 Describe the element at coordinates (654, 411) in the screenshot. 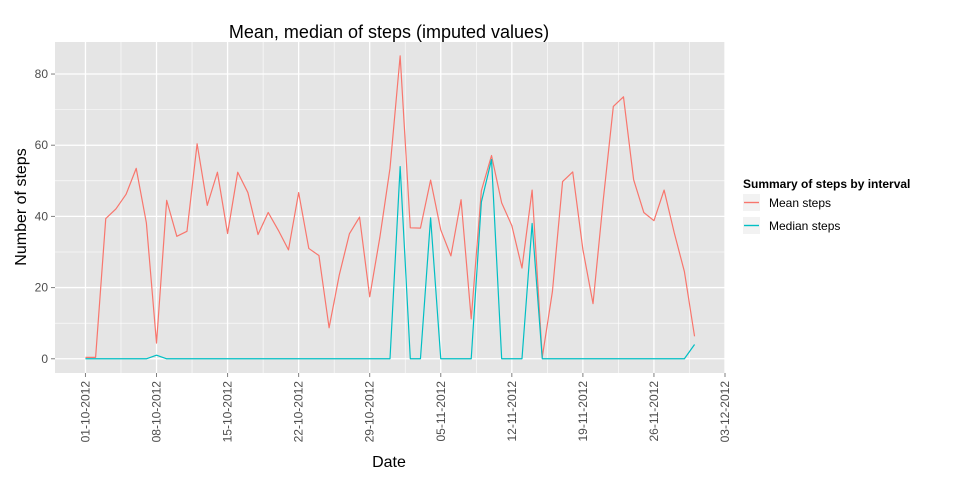

I see `x-tick-label: 26-11-2012` at that location.